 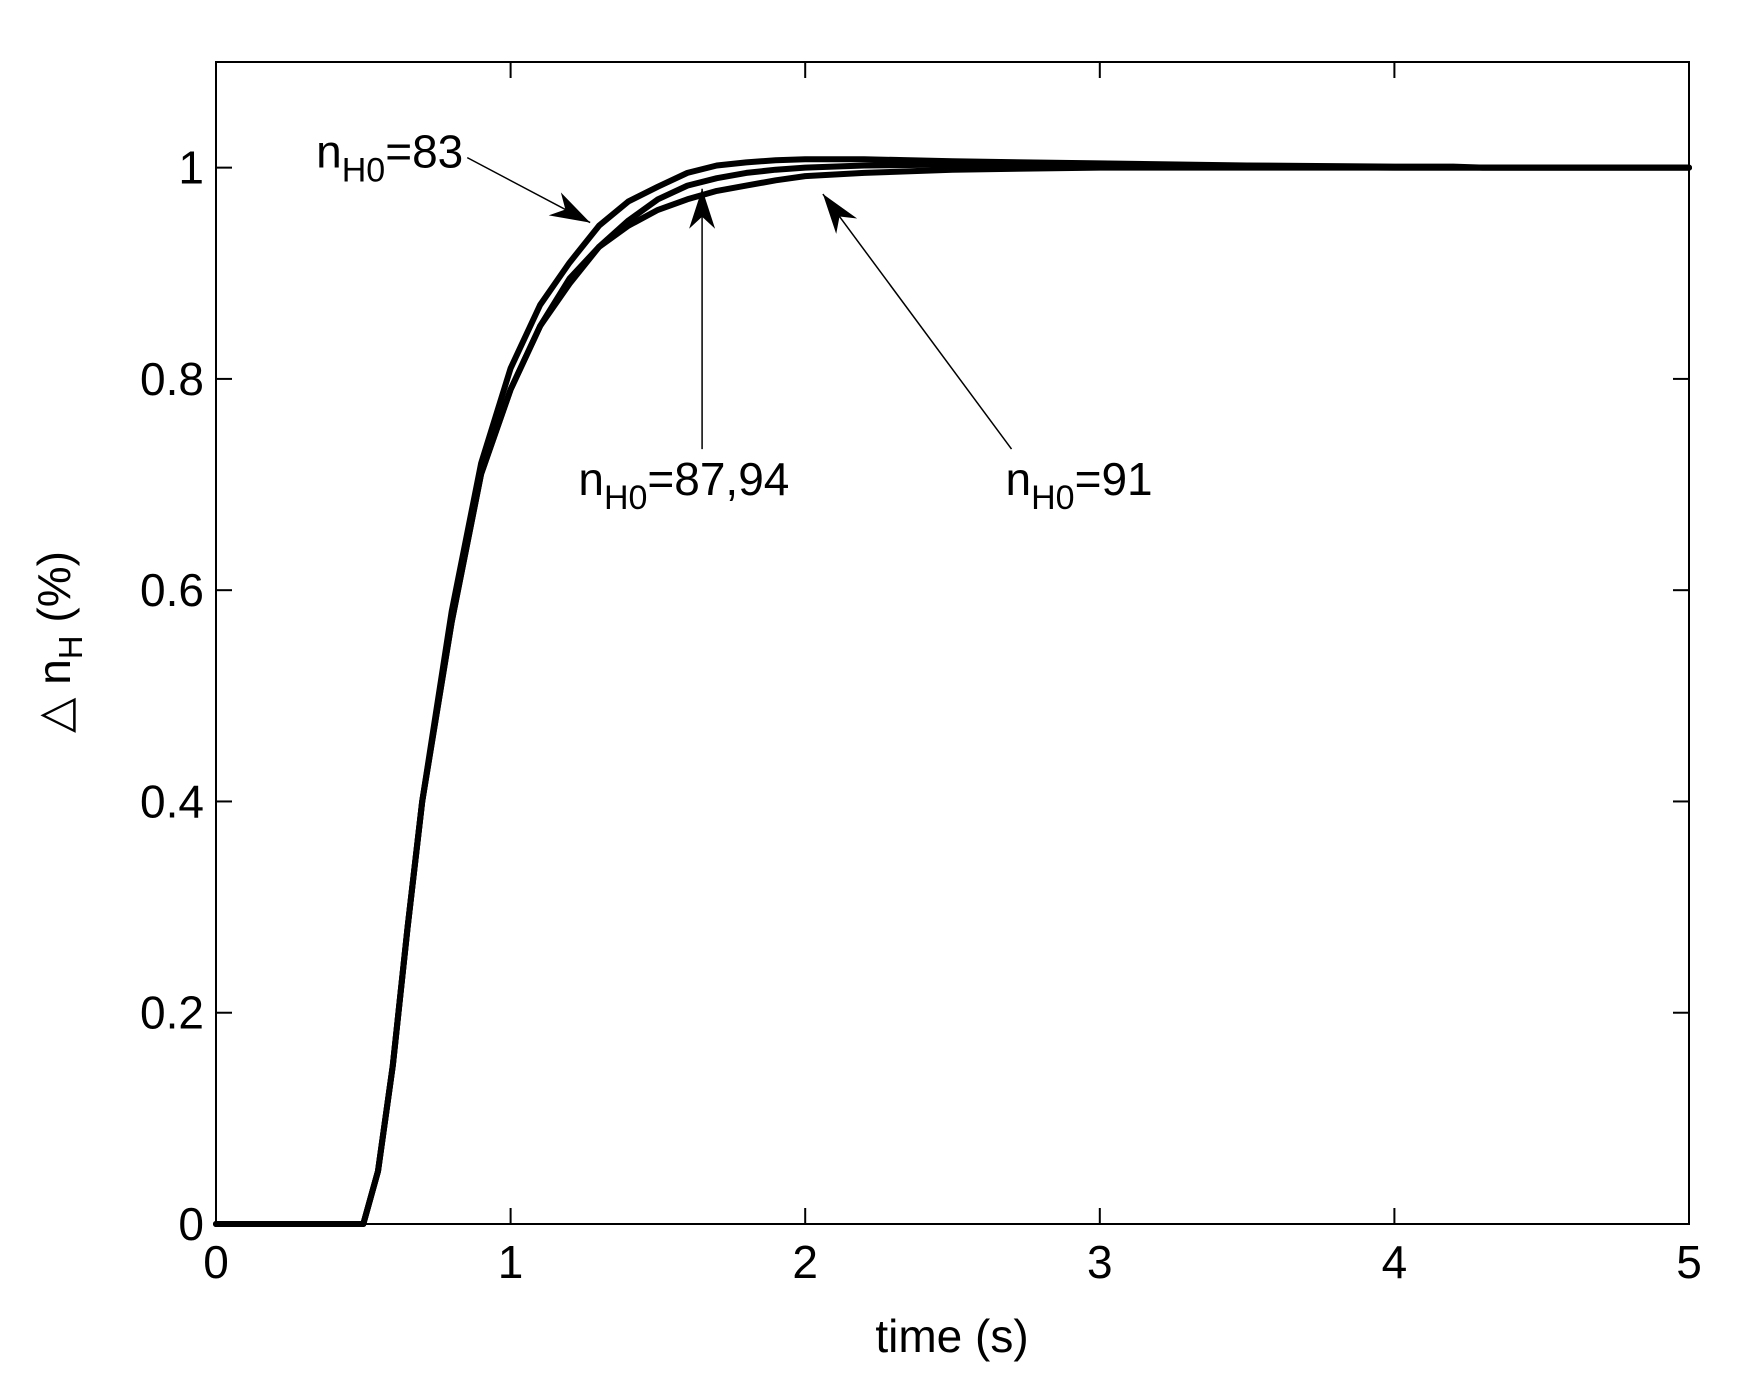 I want to click on x-tick-label: 4, so click(x=1395, y=1262).